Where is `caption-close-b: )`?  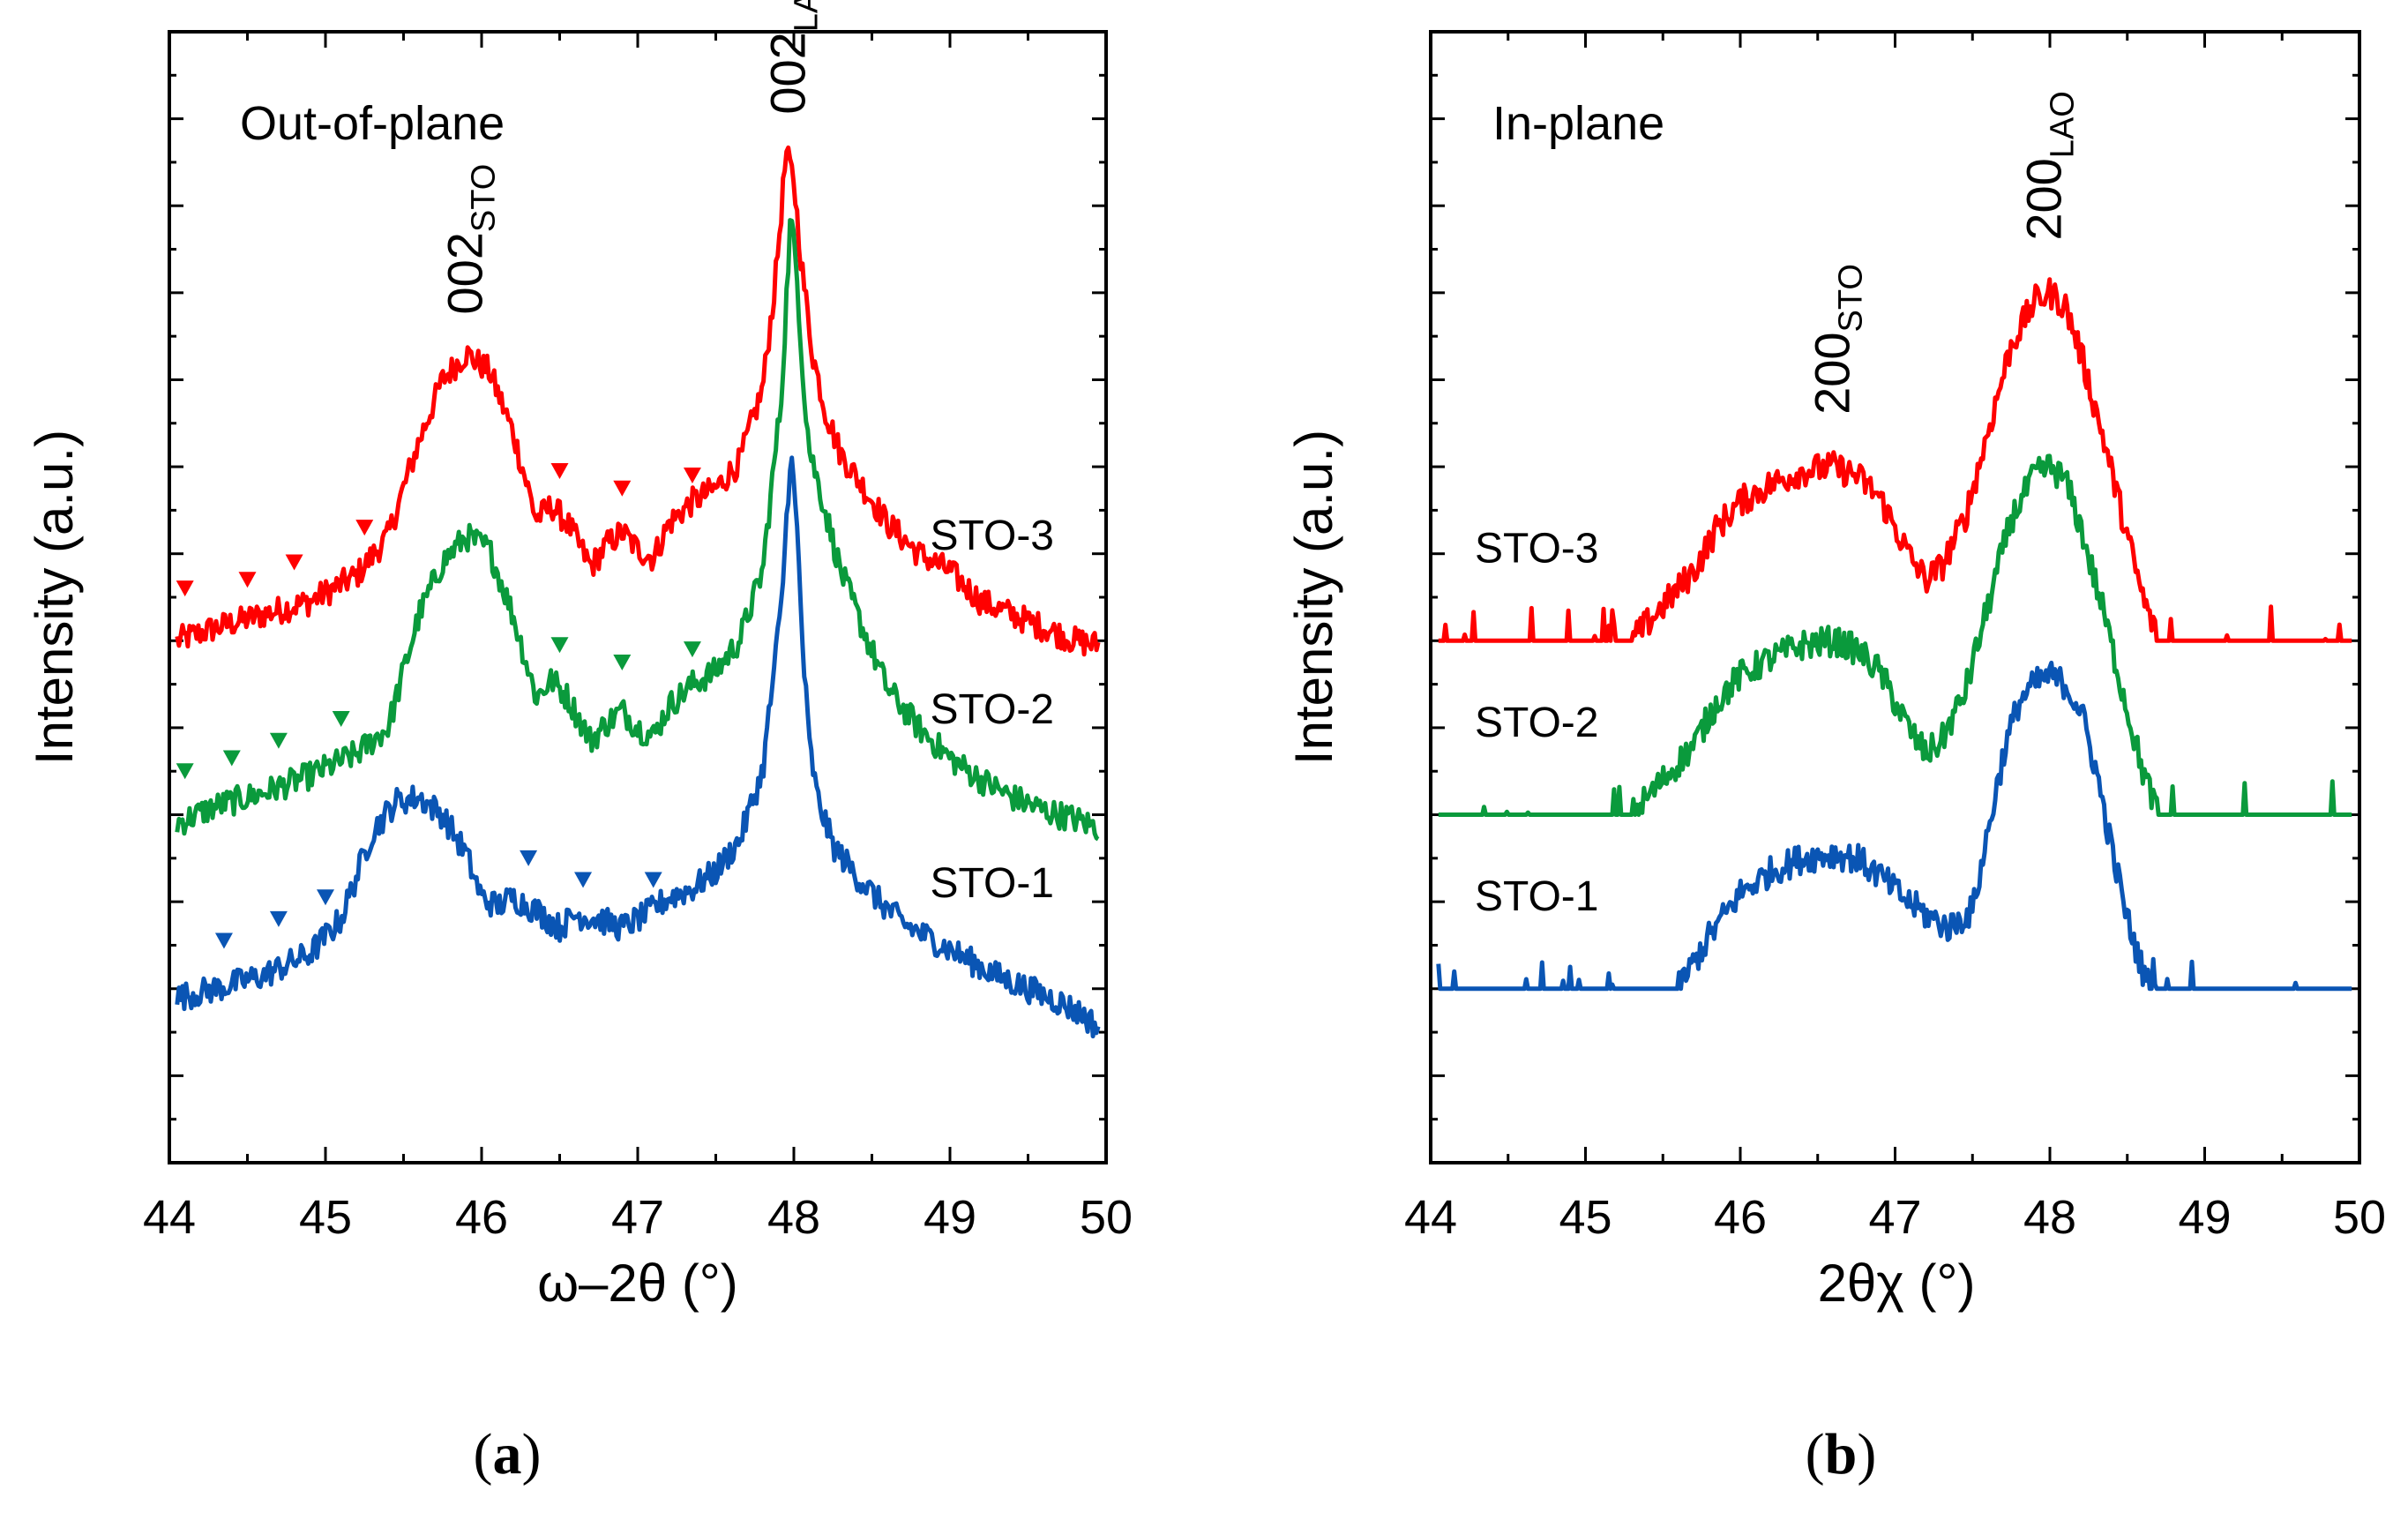
caption-close-b: ) is located at coordinates (1866, 1454).